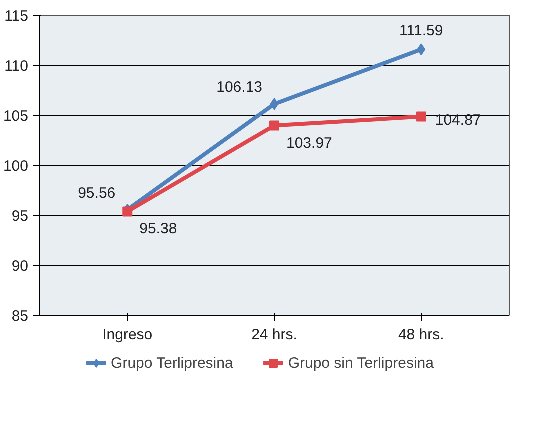 This screenshot has width=546, height=428. Describe the element at coordinates (16, 116) in the screenshot. I see `y-tick-label: 105` at that location.